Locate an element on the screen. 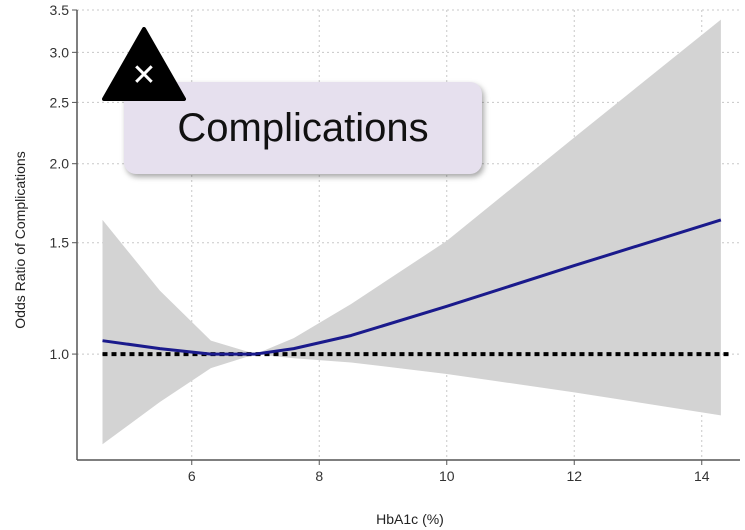  y-axis-title: Odds Ratio of Complications is located at coordinates (20, 239).